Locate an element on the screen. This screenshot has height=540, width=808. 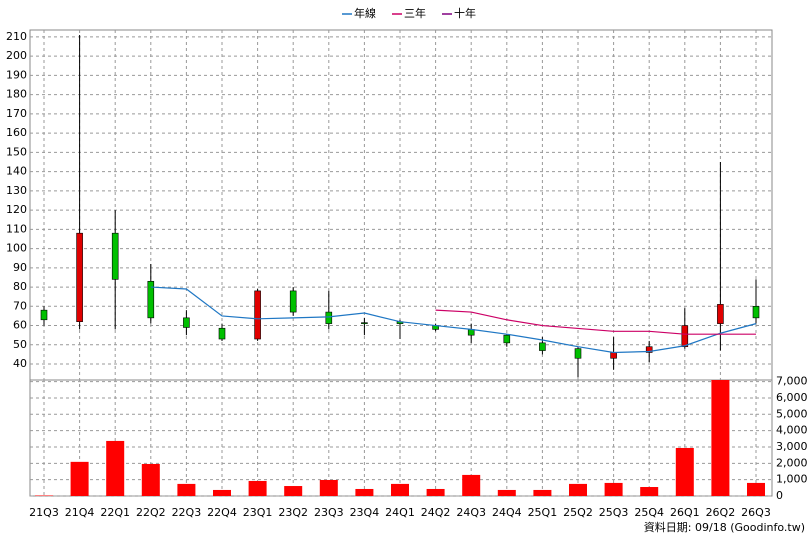
x-tick-label: 24Q2 is located at coordinates (436, 512).